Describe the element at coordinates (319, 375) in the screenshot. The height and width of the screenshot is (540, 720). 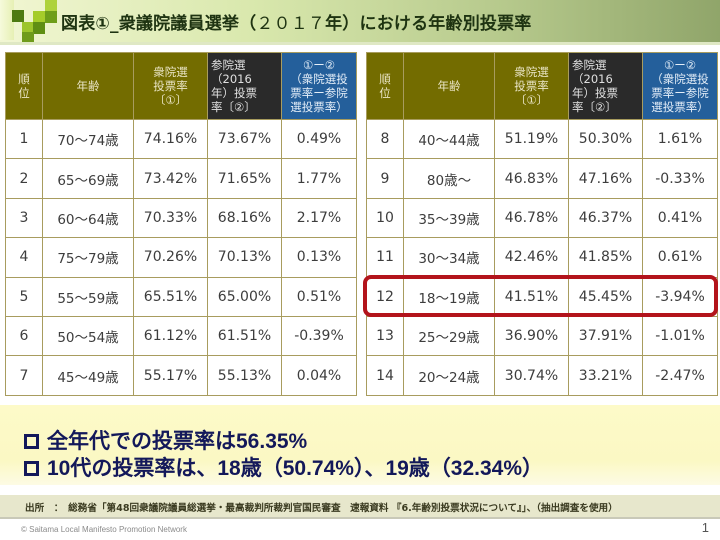
I see `diff-cell: 0.04%` at that location.